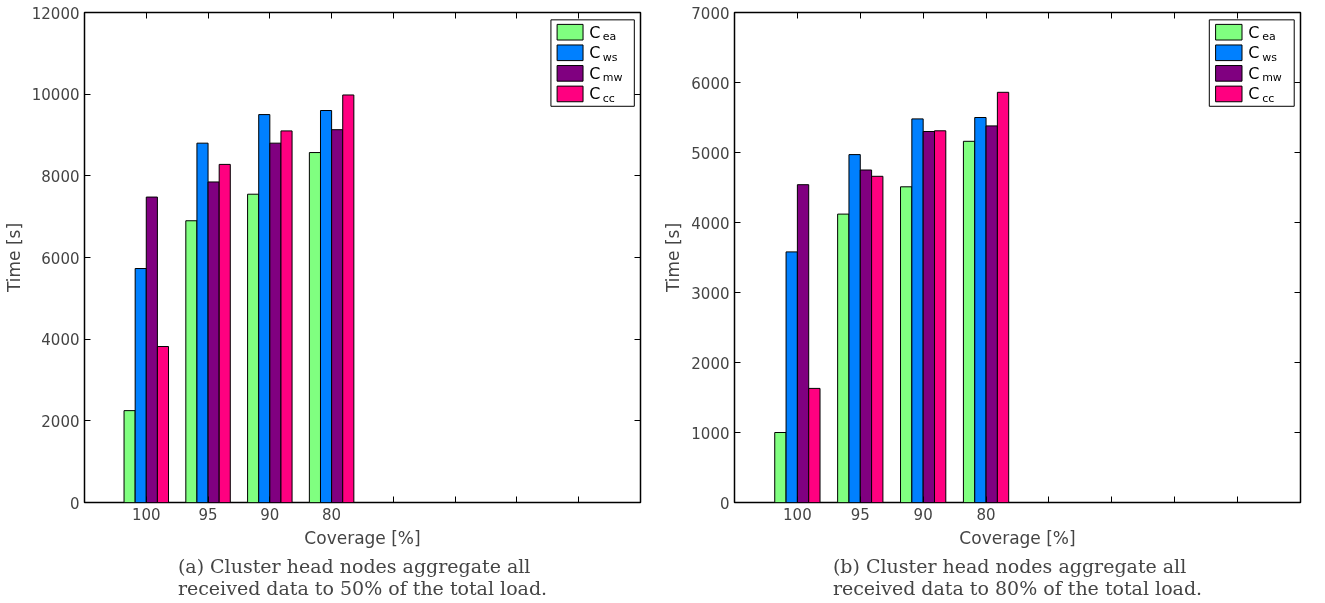 This screenshot has height=603, width=1325. What do you see at coordinates (362, 576) in the screenshot?
I see `text: (a) Cluster head nodes aggregate all received data to 50% of the total load.` at bounding box center [362, 576].